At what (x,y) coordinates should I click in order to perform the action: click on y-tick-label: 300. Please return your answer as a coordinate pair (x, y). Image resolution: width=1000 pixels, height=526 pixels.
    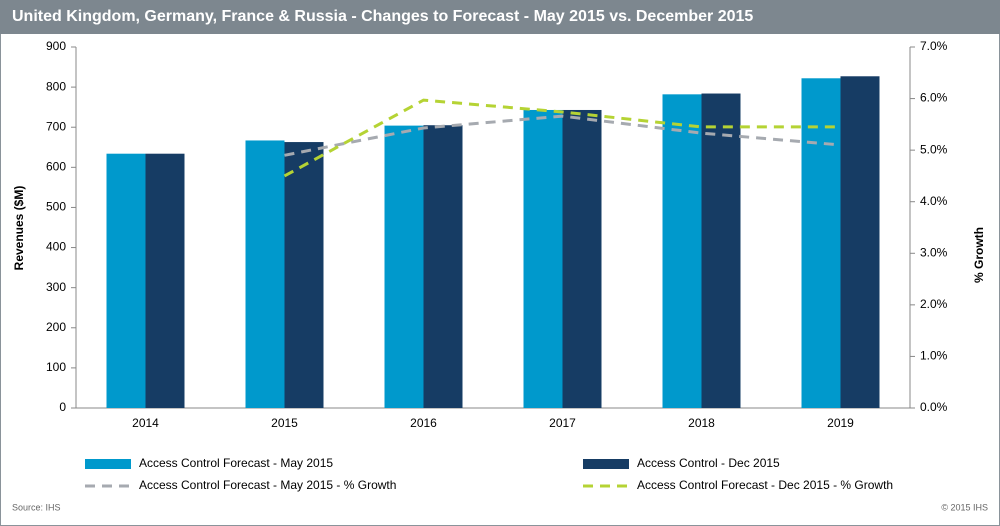
    Looking at the image, I should click on (56, 287).